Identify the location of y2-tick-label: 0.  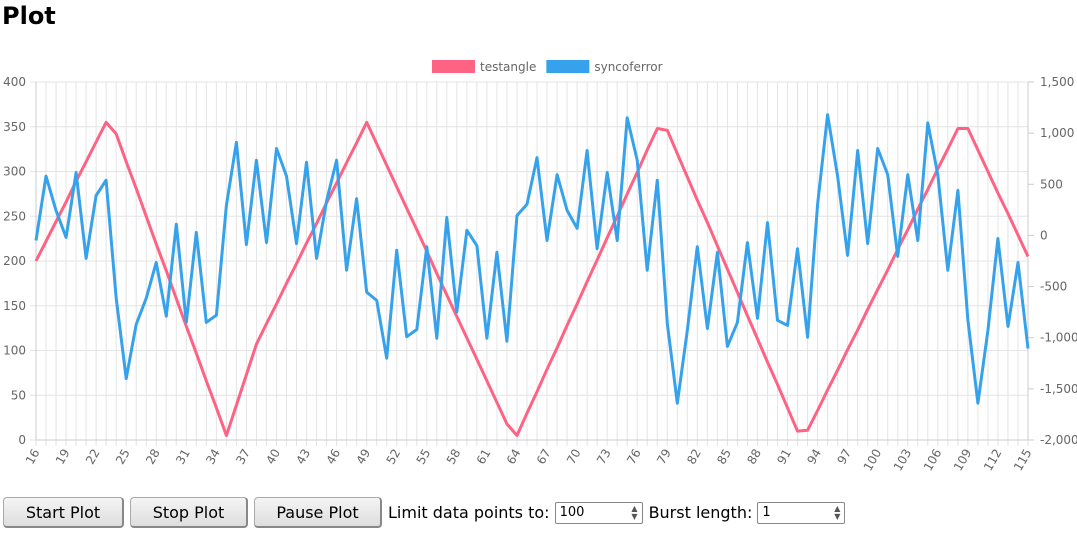
(1044, 235).